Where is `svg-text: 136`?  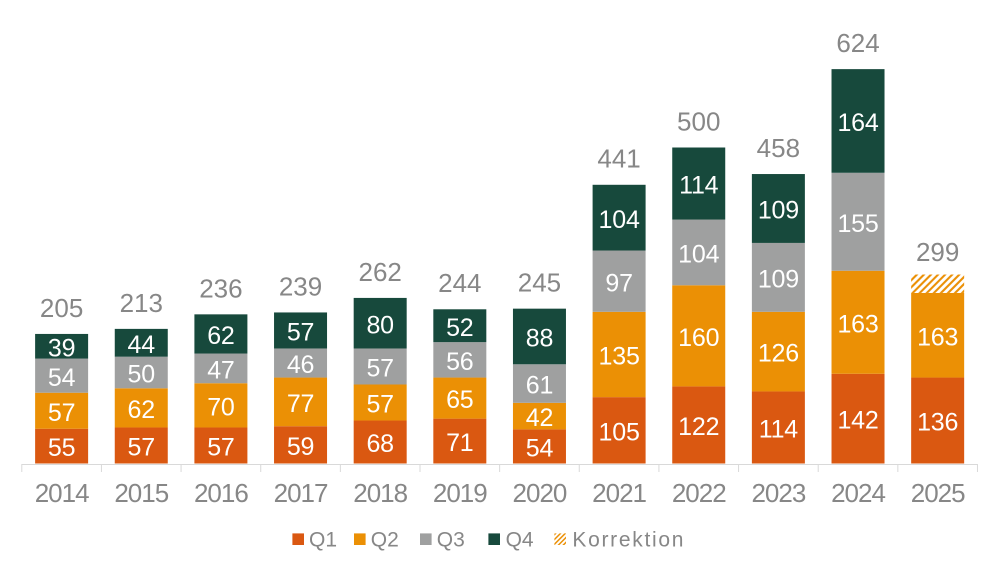
svg-text: 136 is located at coordinates (937, 423).